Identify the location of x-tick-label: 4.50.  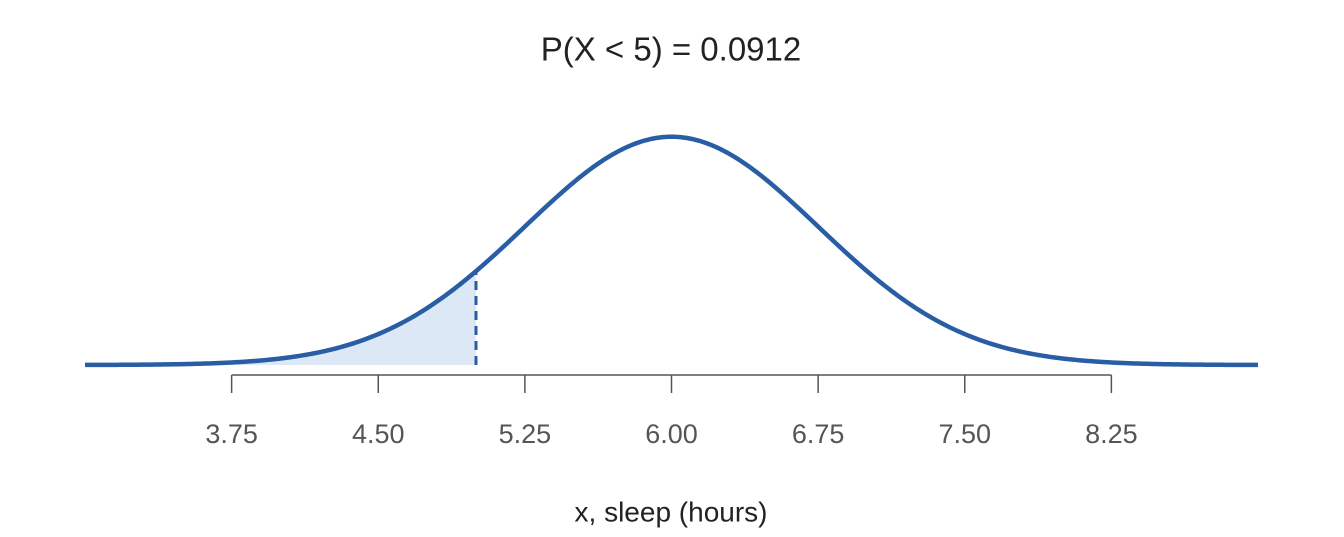
(378, 434).